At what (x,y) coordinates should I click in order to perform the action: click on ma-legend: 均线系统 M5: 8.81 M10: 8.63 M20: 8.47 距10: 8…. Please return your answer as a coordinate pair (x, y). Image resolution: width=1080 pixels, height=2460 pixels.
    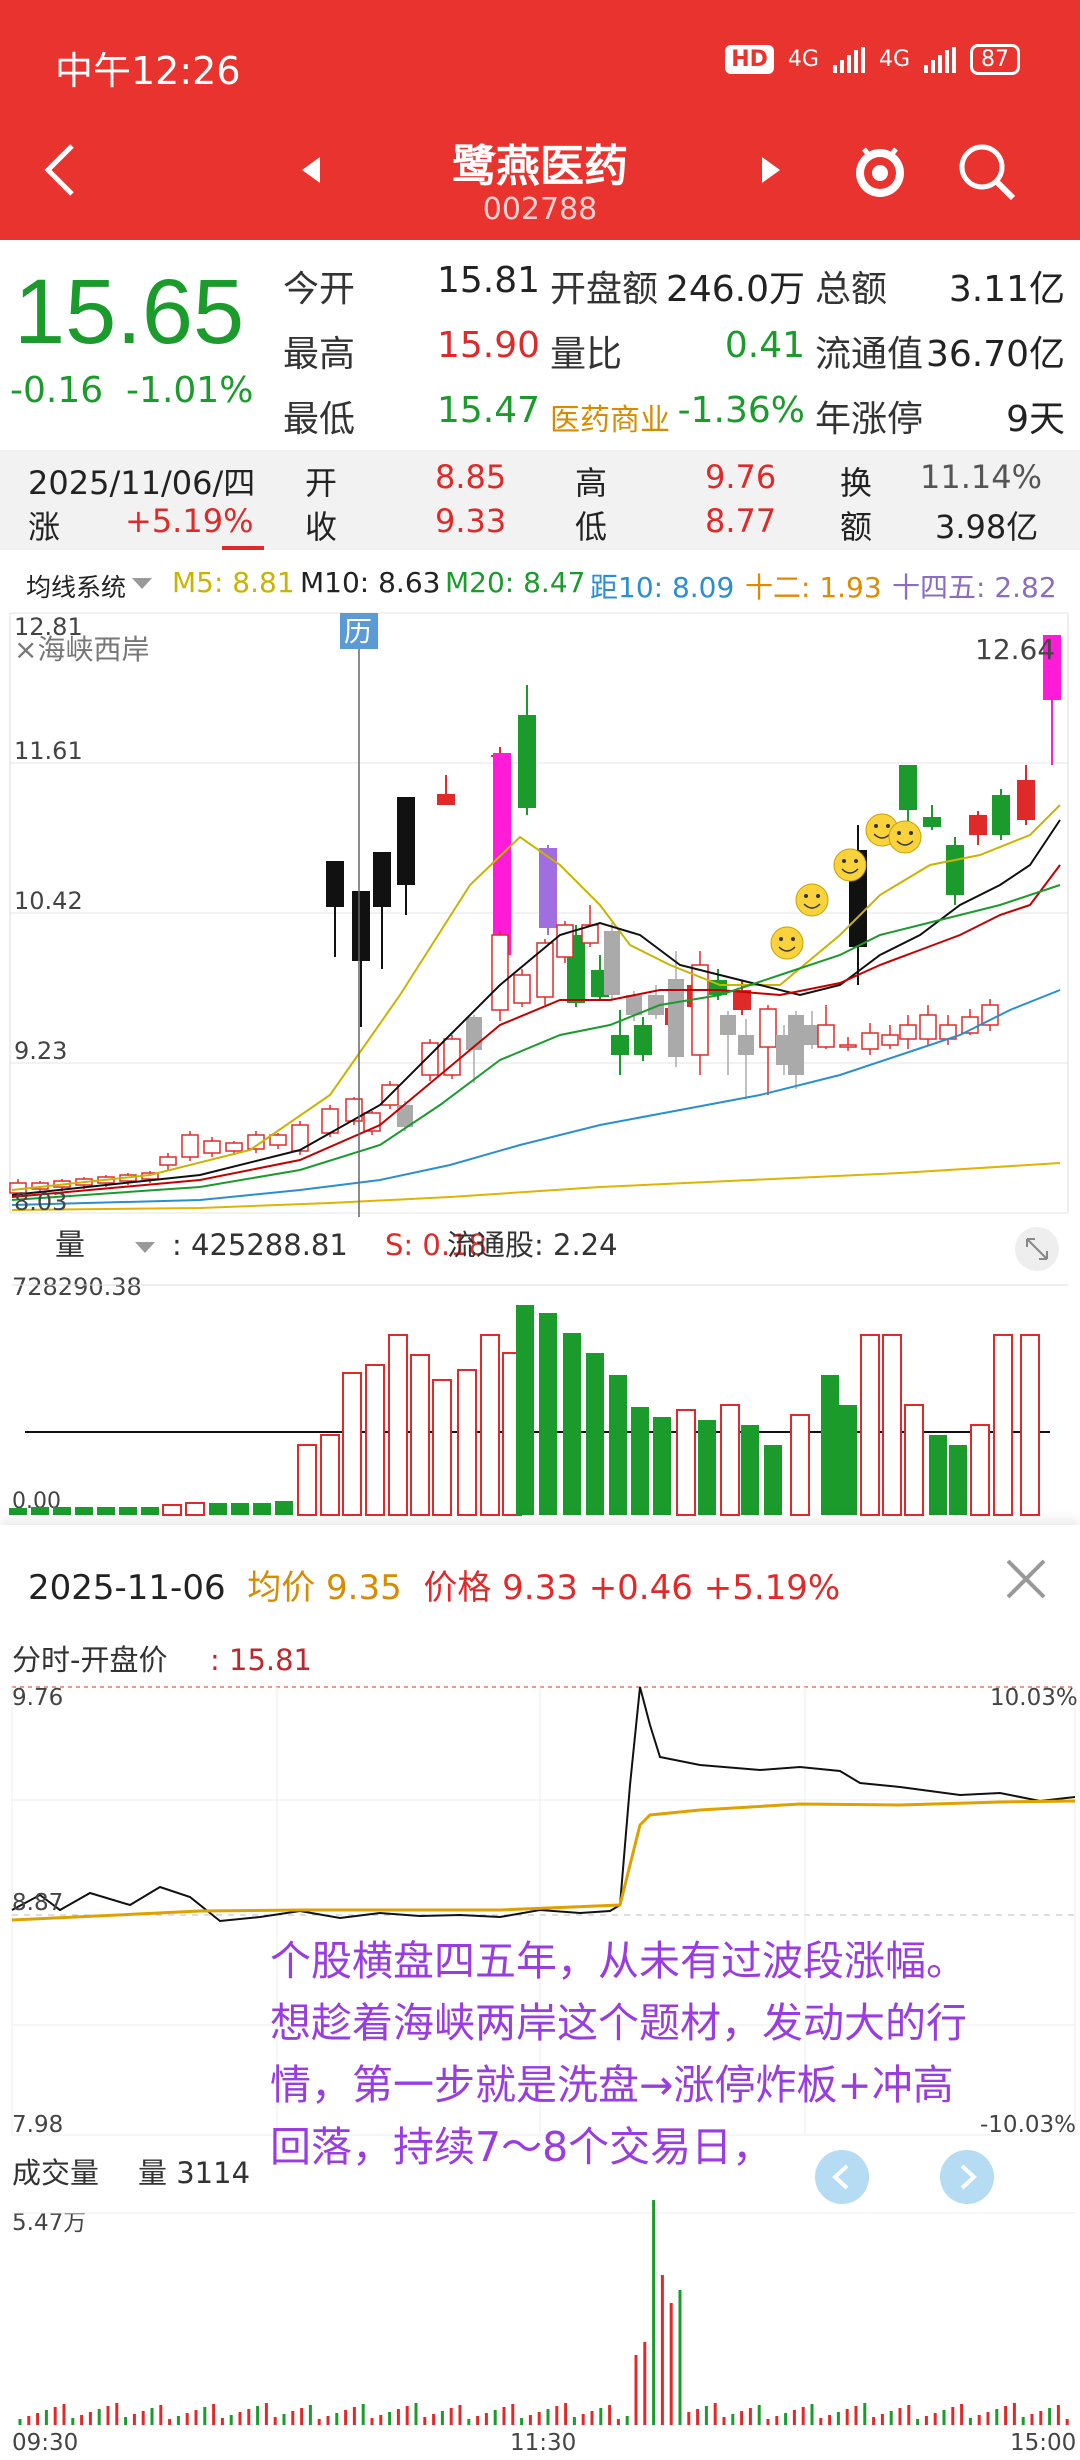
    Looking at the image, I should click on (540, 585).